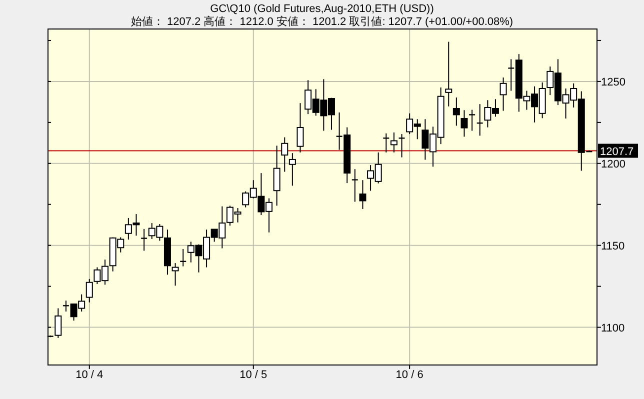 The width and height of the screenshot is (644, 399). Describe the element at coordinates (410, 375) in the screenshot. I see `x-tick-label: 10 / 6` at that location.